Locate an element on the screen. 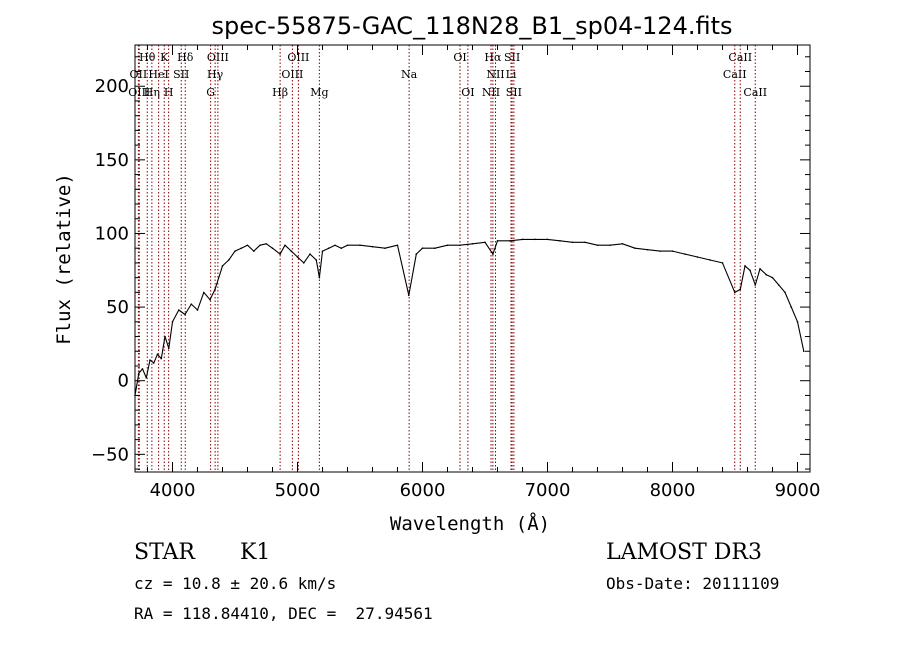 This screenshot has width=900, height=649. marker-label-10: Hγ is located at coordinates (215, 74).